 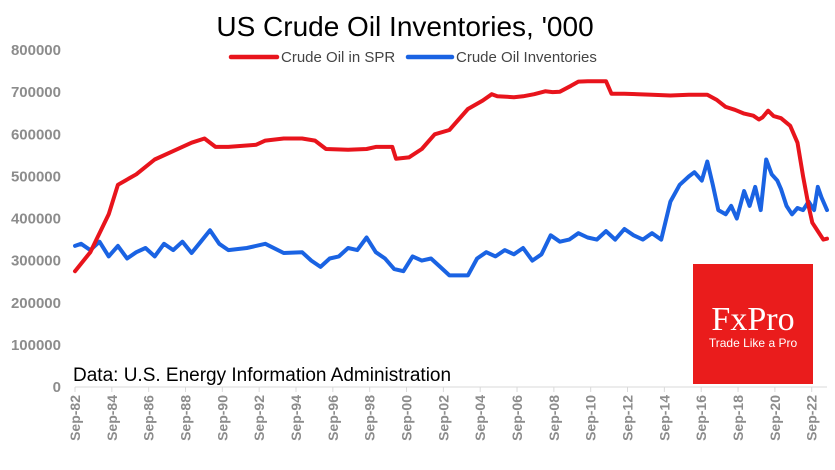 I want to click on x-tick-label: Sep-90, so click(x=222, y=418).